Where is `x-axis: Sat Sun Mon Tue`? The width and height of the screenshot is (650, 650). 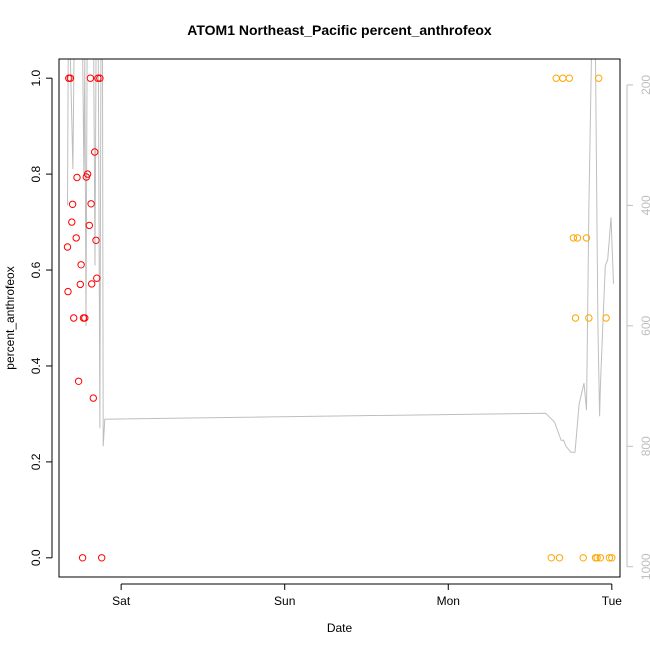
x-axis: Sat Sun Mon Tue is located at coordinates (367, 595).